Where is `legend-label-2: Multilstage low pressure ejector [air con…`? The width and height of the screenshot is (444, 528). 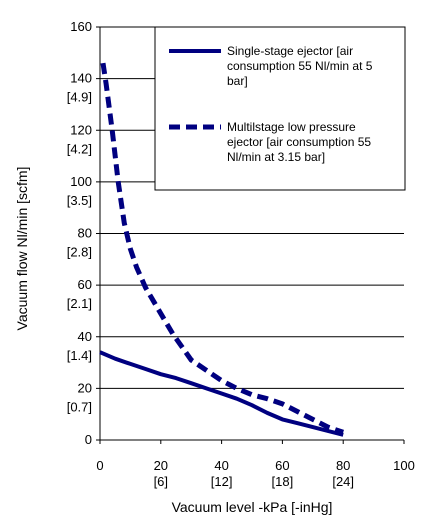 legend-label-2: Multilstage low pressure ejector [air con… is located at coordinates (299, 142).